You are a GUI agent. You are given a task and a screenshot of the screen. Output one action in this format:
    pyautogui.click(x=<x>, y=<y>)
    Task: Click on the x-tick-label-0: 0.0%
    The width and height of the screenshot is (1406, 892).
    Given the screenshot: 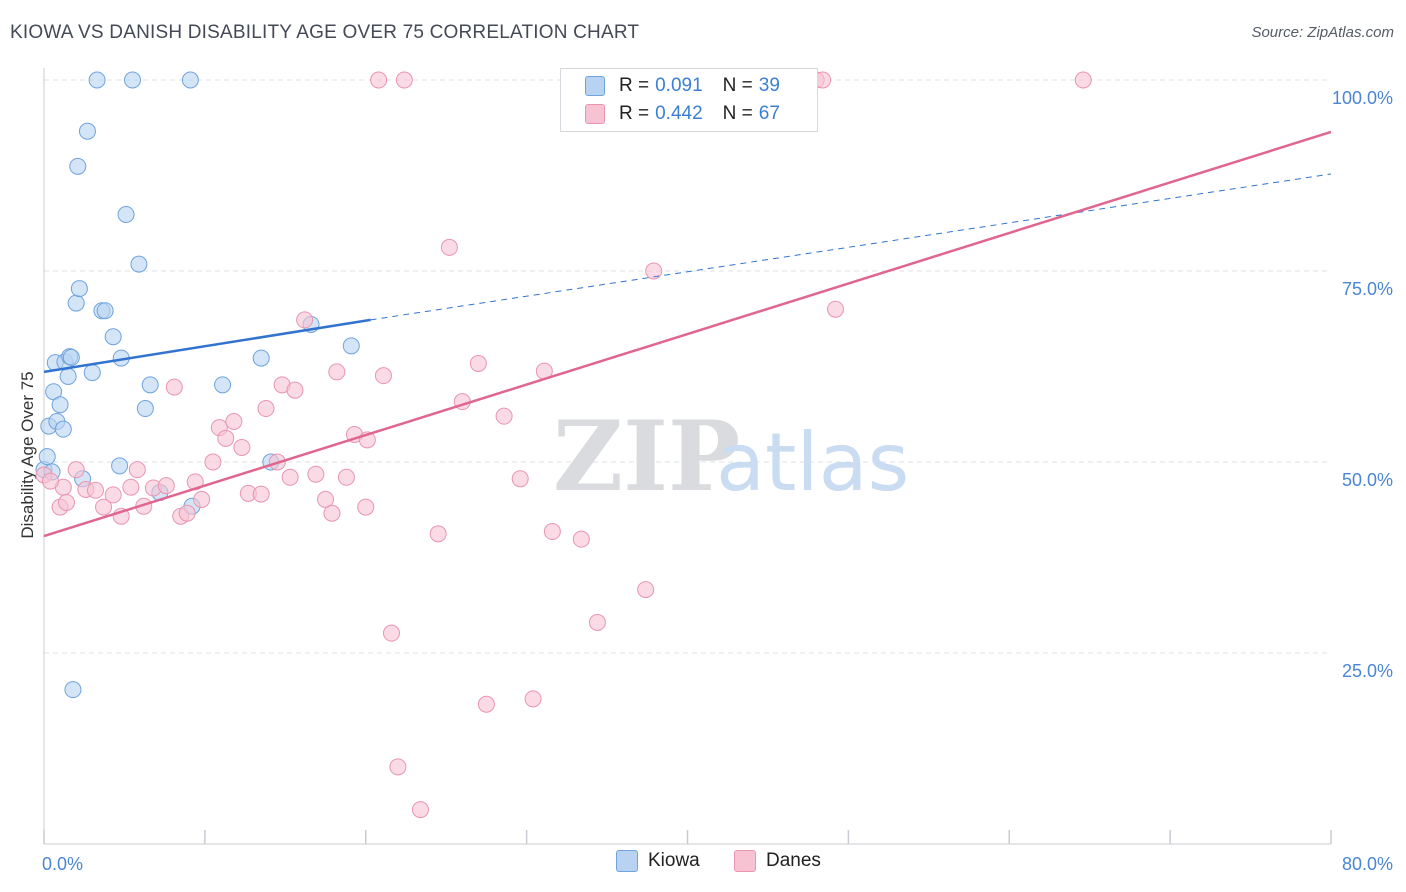 What is the action you would take?
    pyautogui.click(x=62, y=864)
    